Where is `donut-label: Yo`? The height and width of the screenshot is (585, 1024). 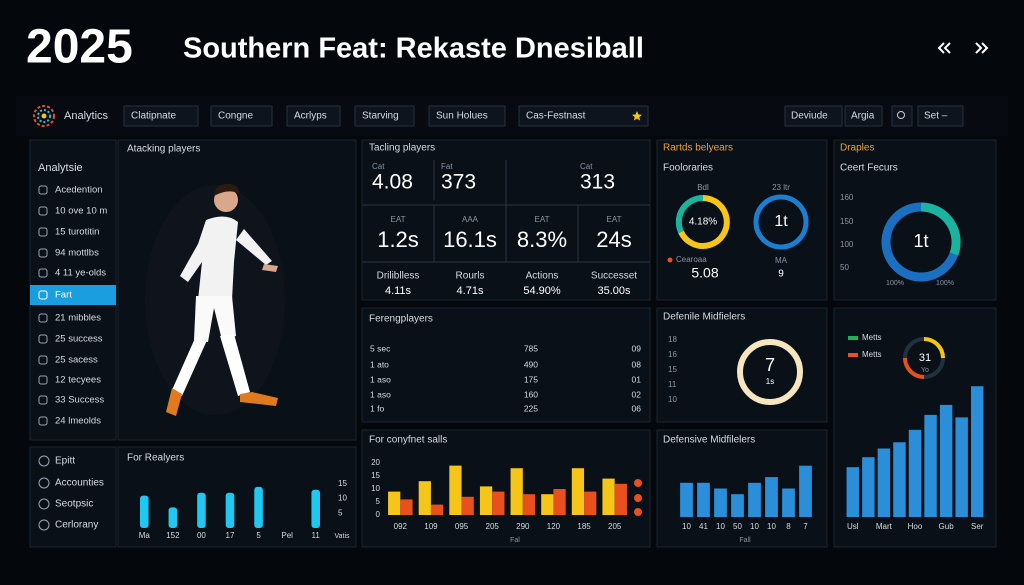
donut-label: Yo is located at coordinates (925, 370).